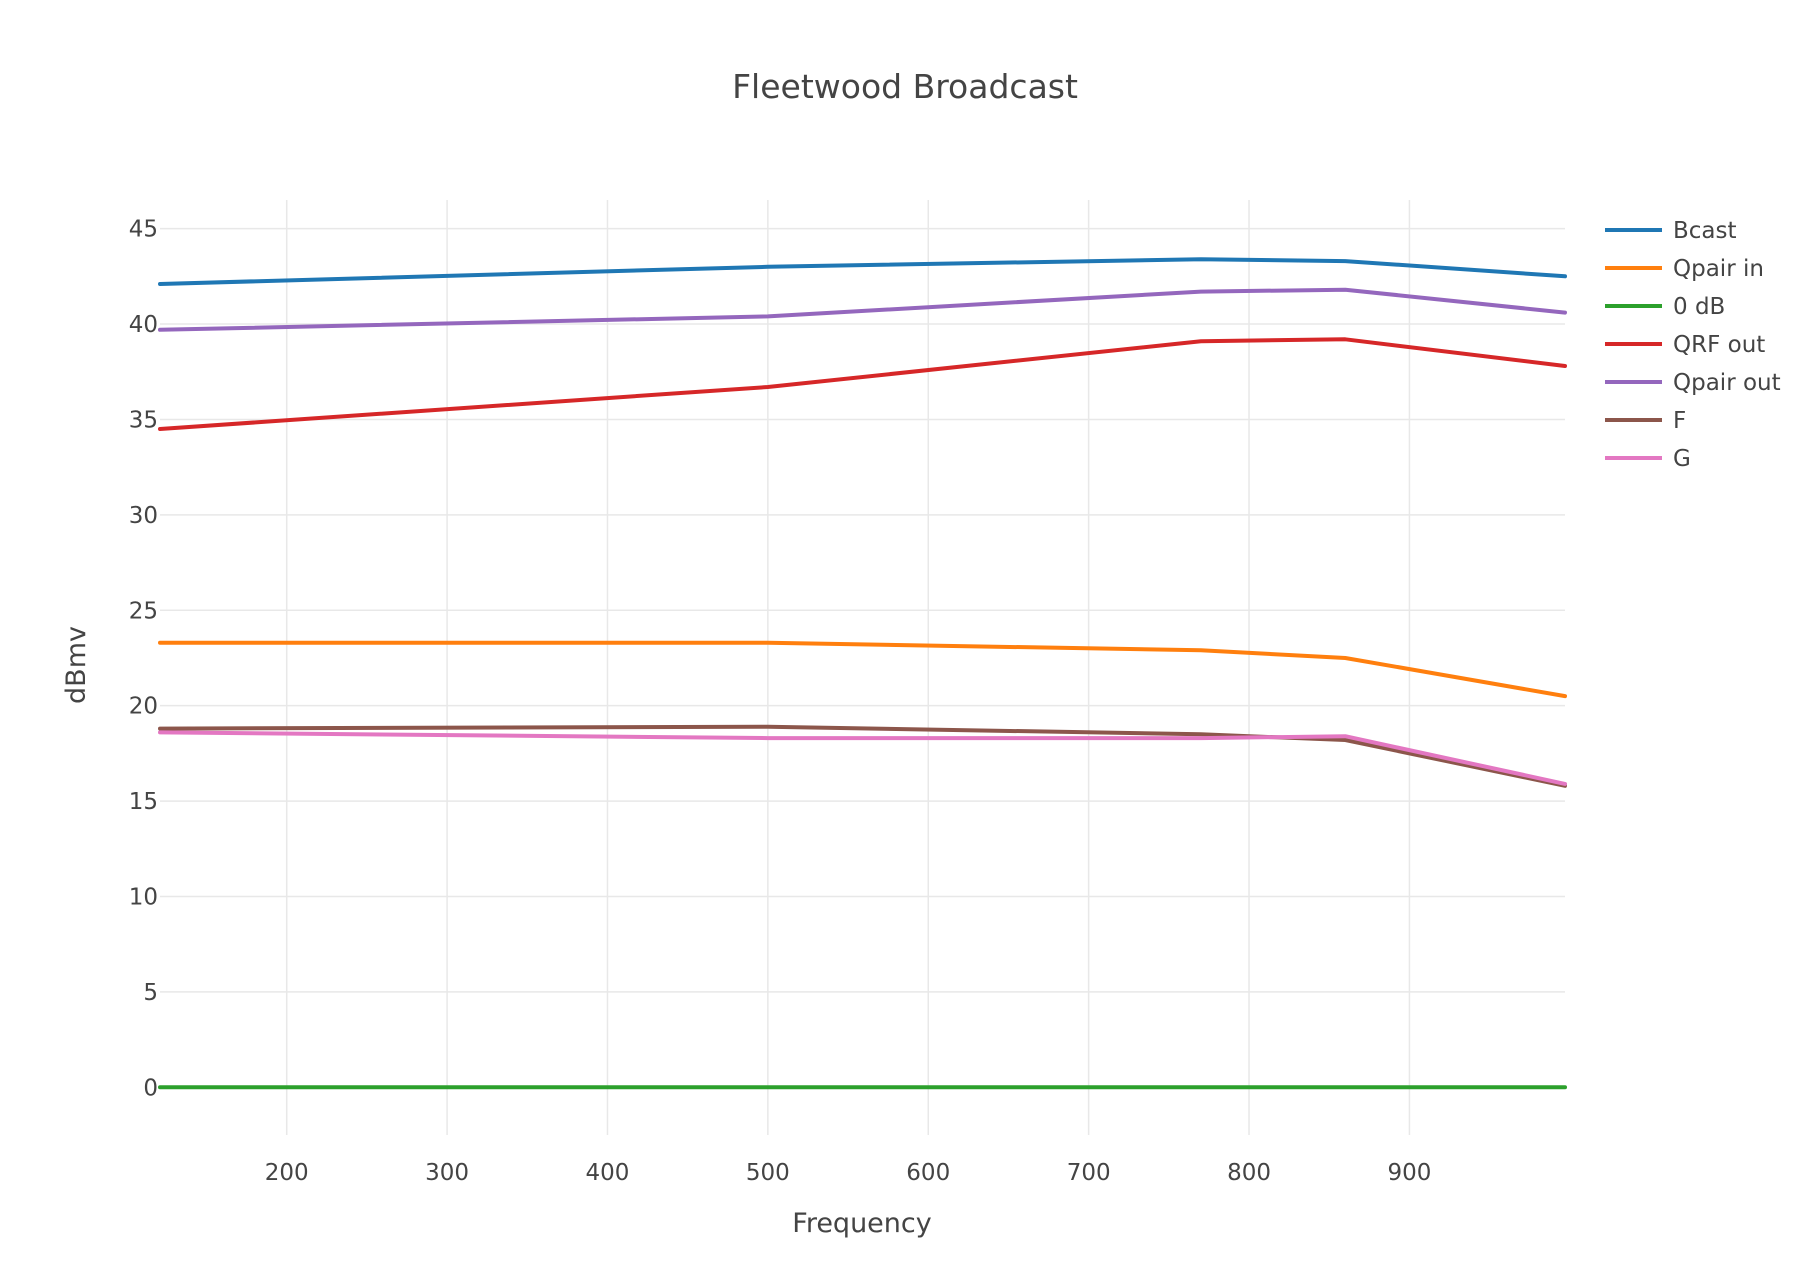 Image resolution: width=1810 pixels, height=1288 pixels. What do you see at coordinates (862, 384) in the screenshot?
I see `series-line-qrf-out` at bounding box center [862, 384].